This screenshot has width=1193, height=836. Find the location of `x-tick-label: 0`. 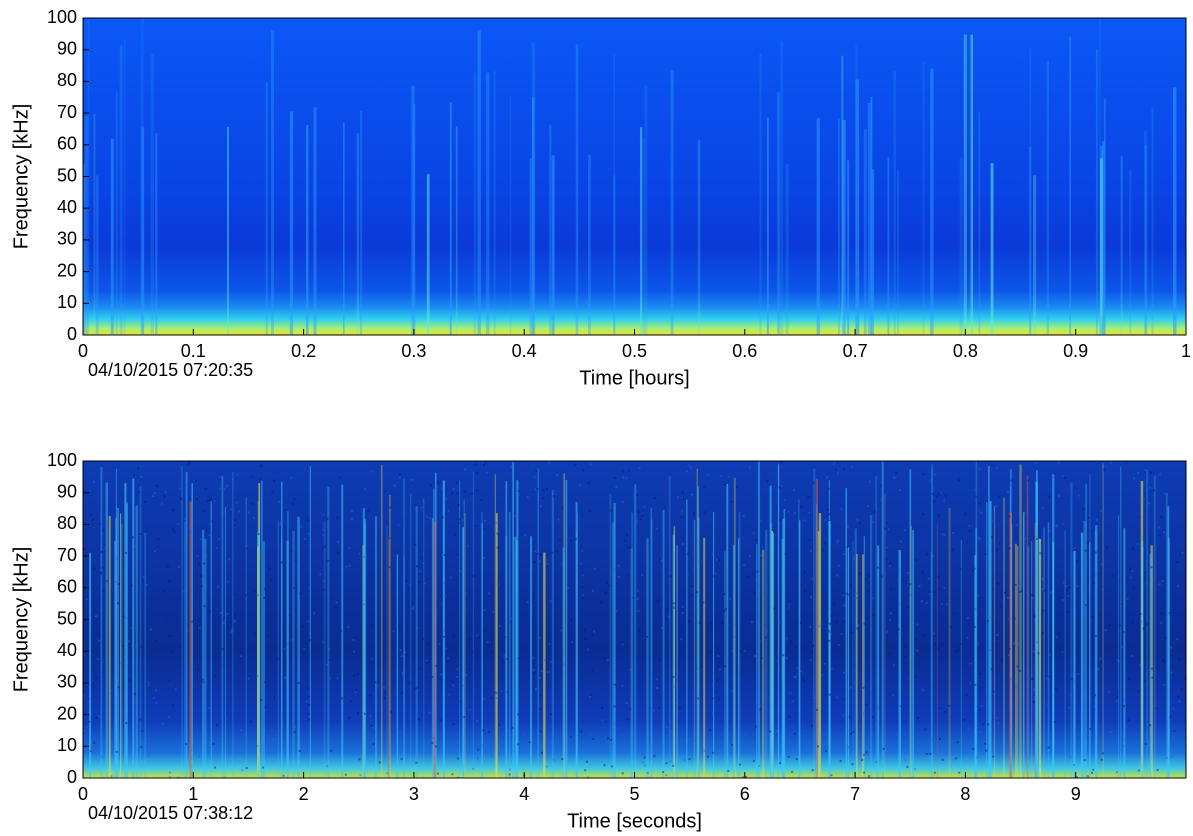

x-tick-label: 0 is located at coordinates (83, 351).